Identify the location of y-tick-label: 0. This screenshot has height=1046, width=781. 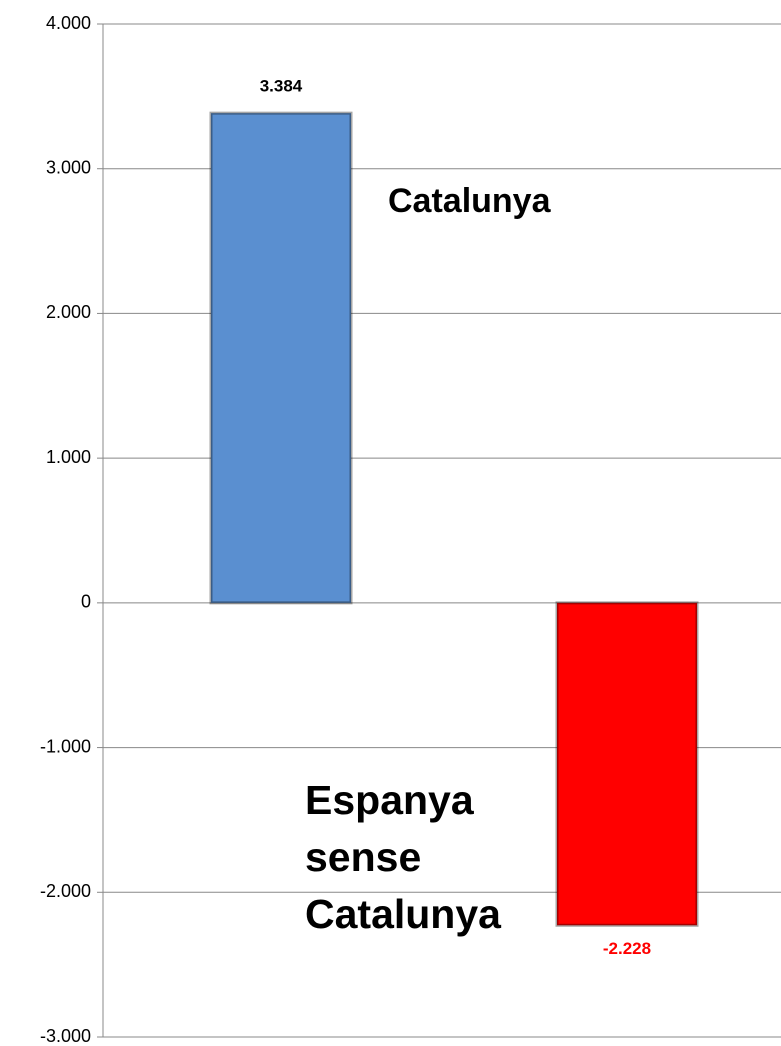
(86, 602).